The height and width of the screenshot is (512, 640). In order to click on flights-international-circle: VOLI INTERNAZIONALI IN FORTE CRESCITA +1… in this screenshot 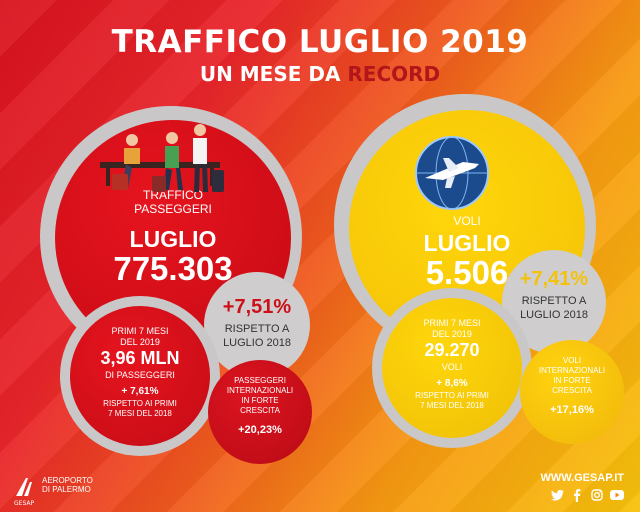, I will do `click(572, 392)`.